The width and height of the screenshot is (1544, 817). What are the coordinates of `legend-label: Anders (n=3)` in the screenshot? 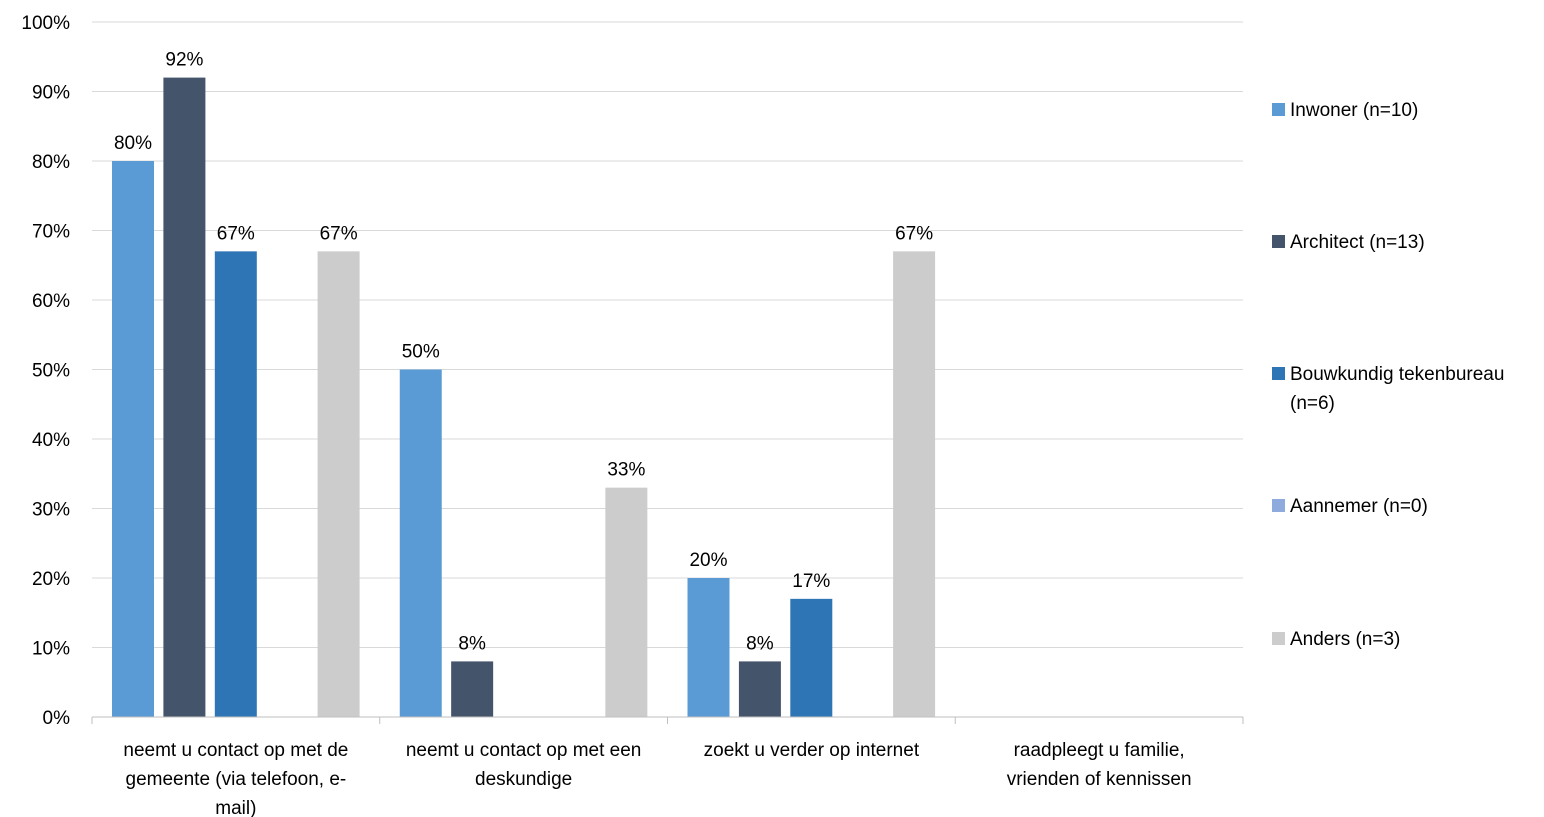 It's located at (1345, 639).